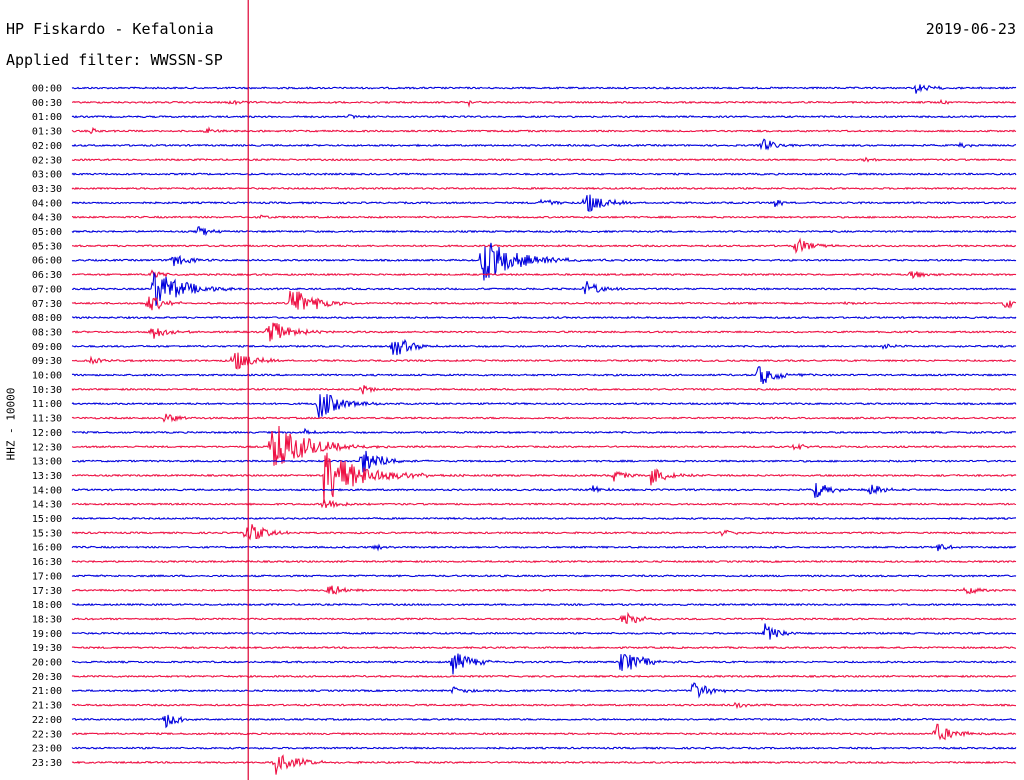  What do you see at coordinates (47, 619) in the screenshot?
I see `time-tick-label: 18:30` at bounding box center [47, 619].